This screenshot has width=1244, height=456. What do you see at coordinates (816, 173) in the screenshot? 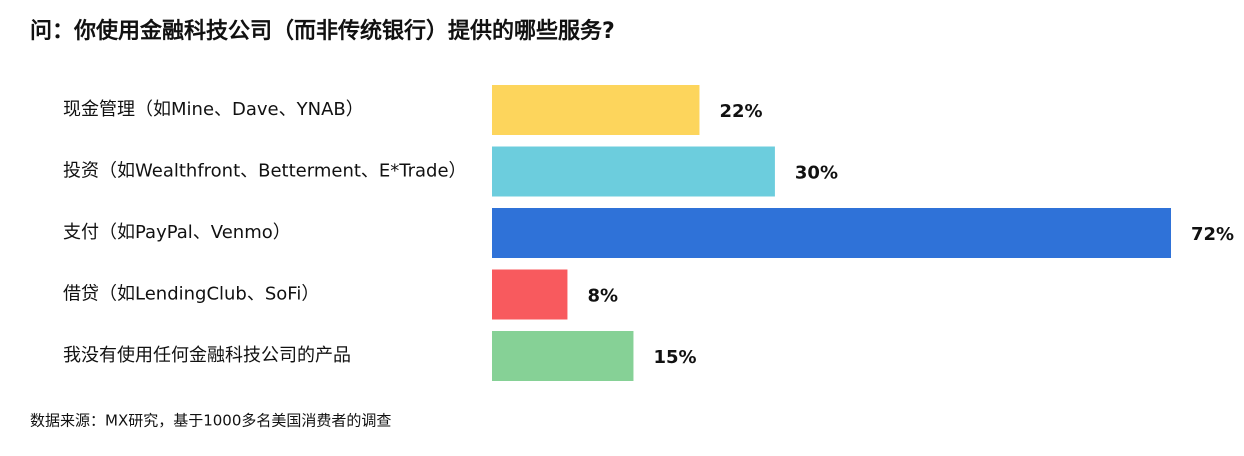
I see `value-label: 30%` at bounding box center [816, 173].